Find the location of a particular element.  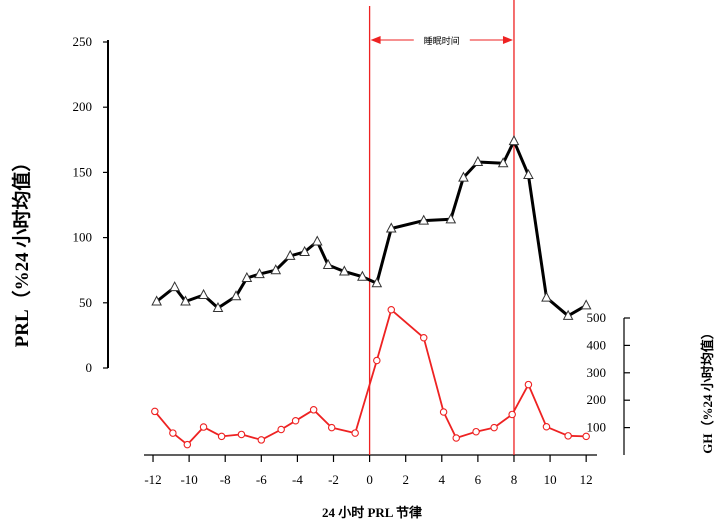

left-tick-label: 200 is located at coordinates (83, 106).